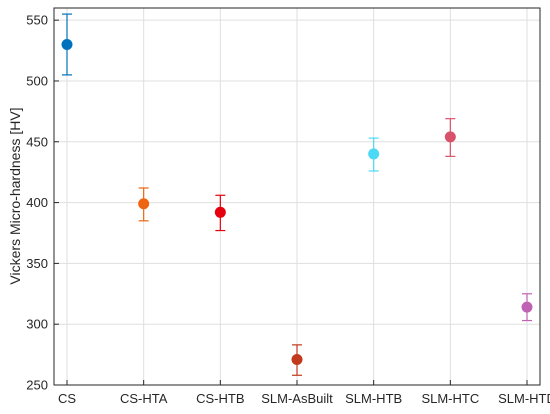  I want to click on y-tick-labels: 250 300 350 400 450 500 550, so click(37, 203).